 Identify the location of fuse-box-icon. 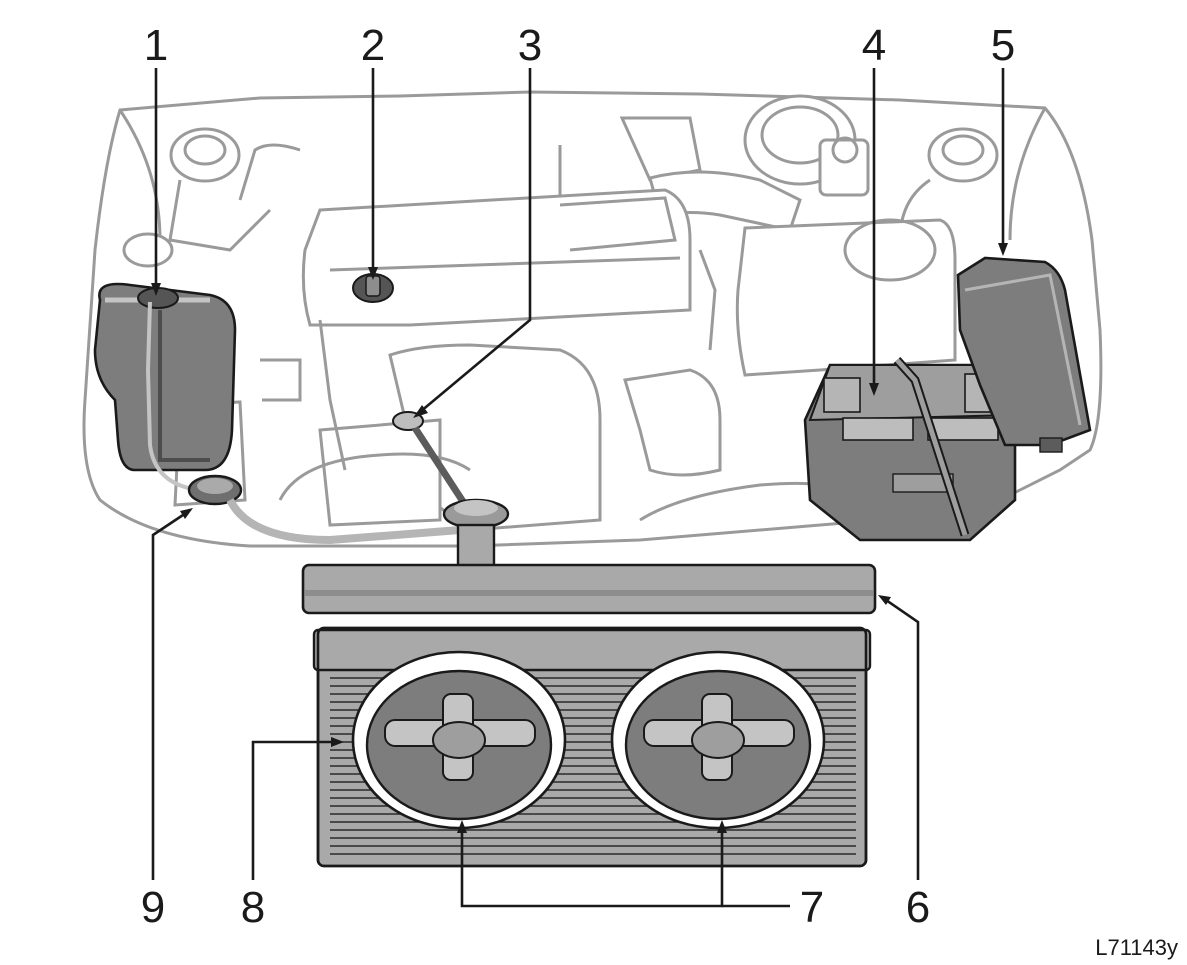
(1024, 354).